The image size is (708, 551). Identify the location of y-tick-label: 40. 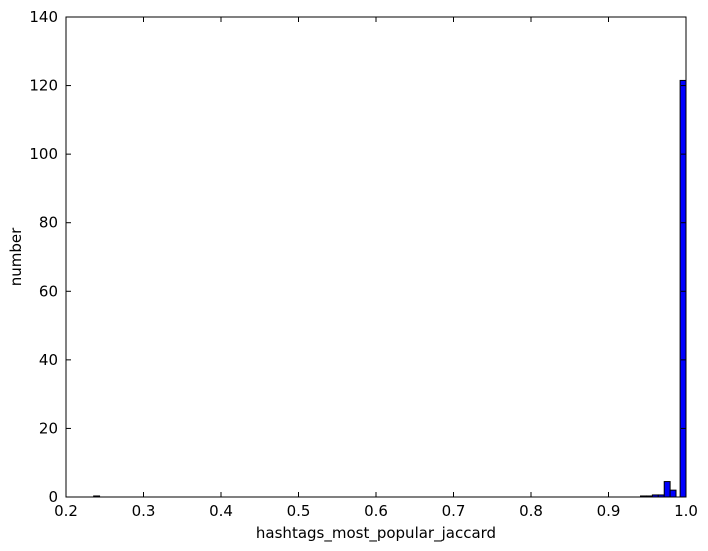
(48, 360).